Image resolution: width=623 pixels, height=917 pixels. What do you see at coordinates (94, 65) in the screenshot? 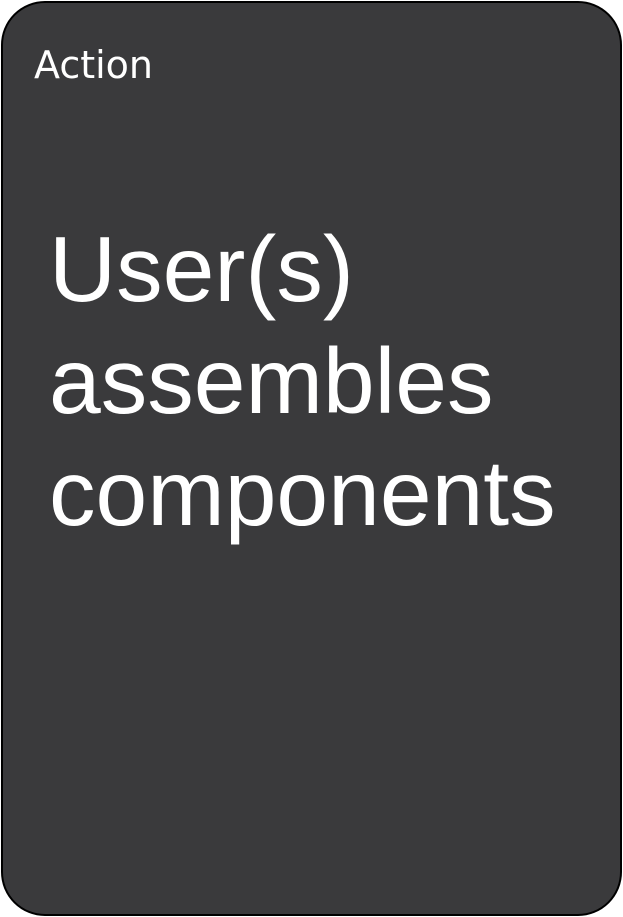
I see `card-category-label: Action` at bounding box center [94, 65].